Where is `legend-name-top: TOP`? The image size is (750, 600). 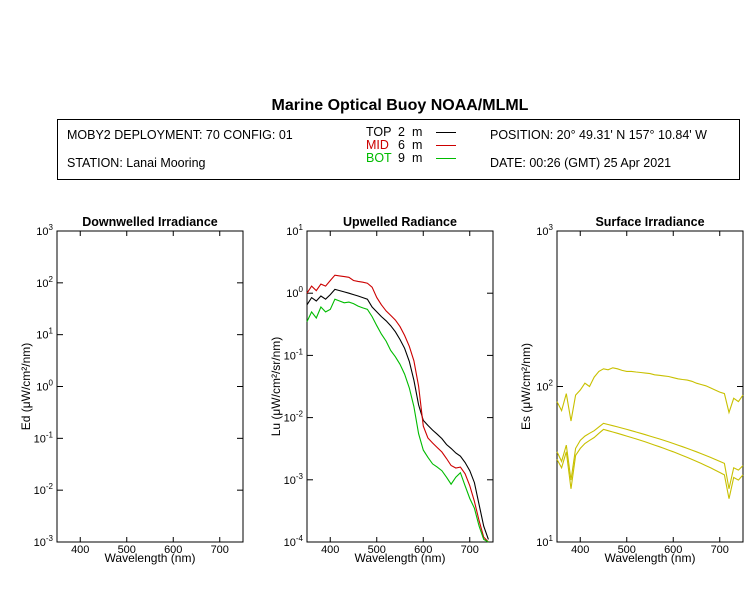
legend-name-top: TOP is located at coordinates (379, 132).